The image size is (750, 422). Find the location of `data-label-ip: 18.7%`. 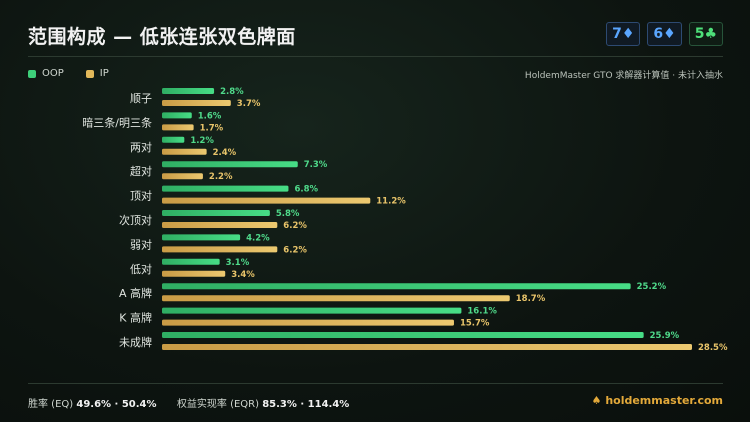

data-label-ip: 18.7% is located at coordinates (531, 299).